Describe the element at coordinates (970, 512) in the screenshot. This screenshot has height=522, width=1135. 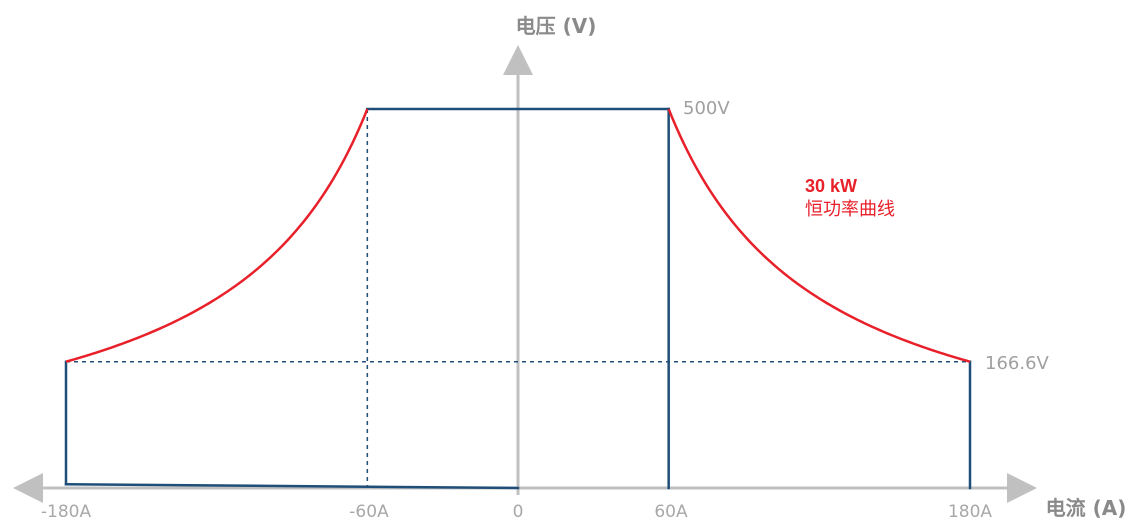
I see `x-tick-label: 180A` at that location.